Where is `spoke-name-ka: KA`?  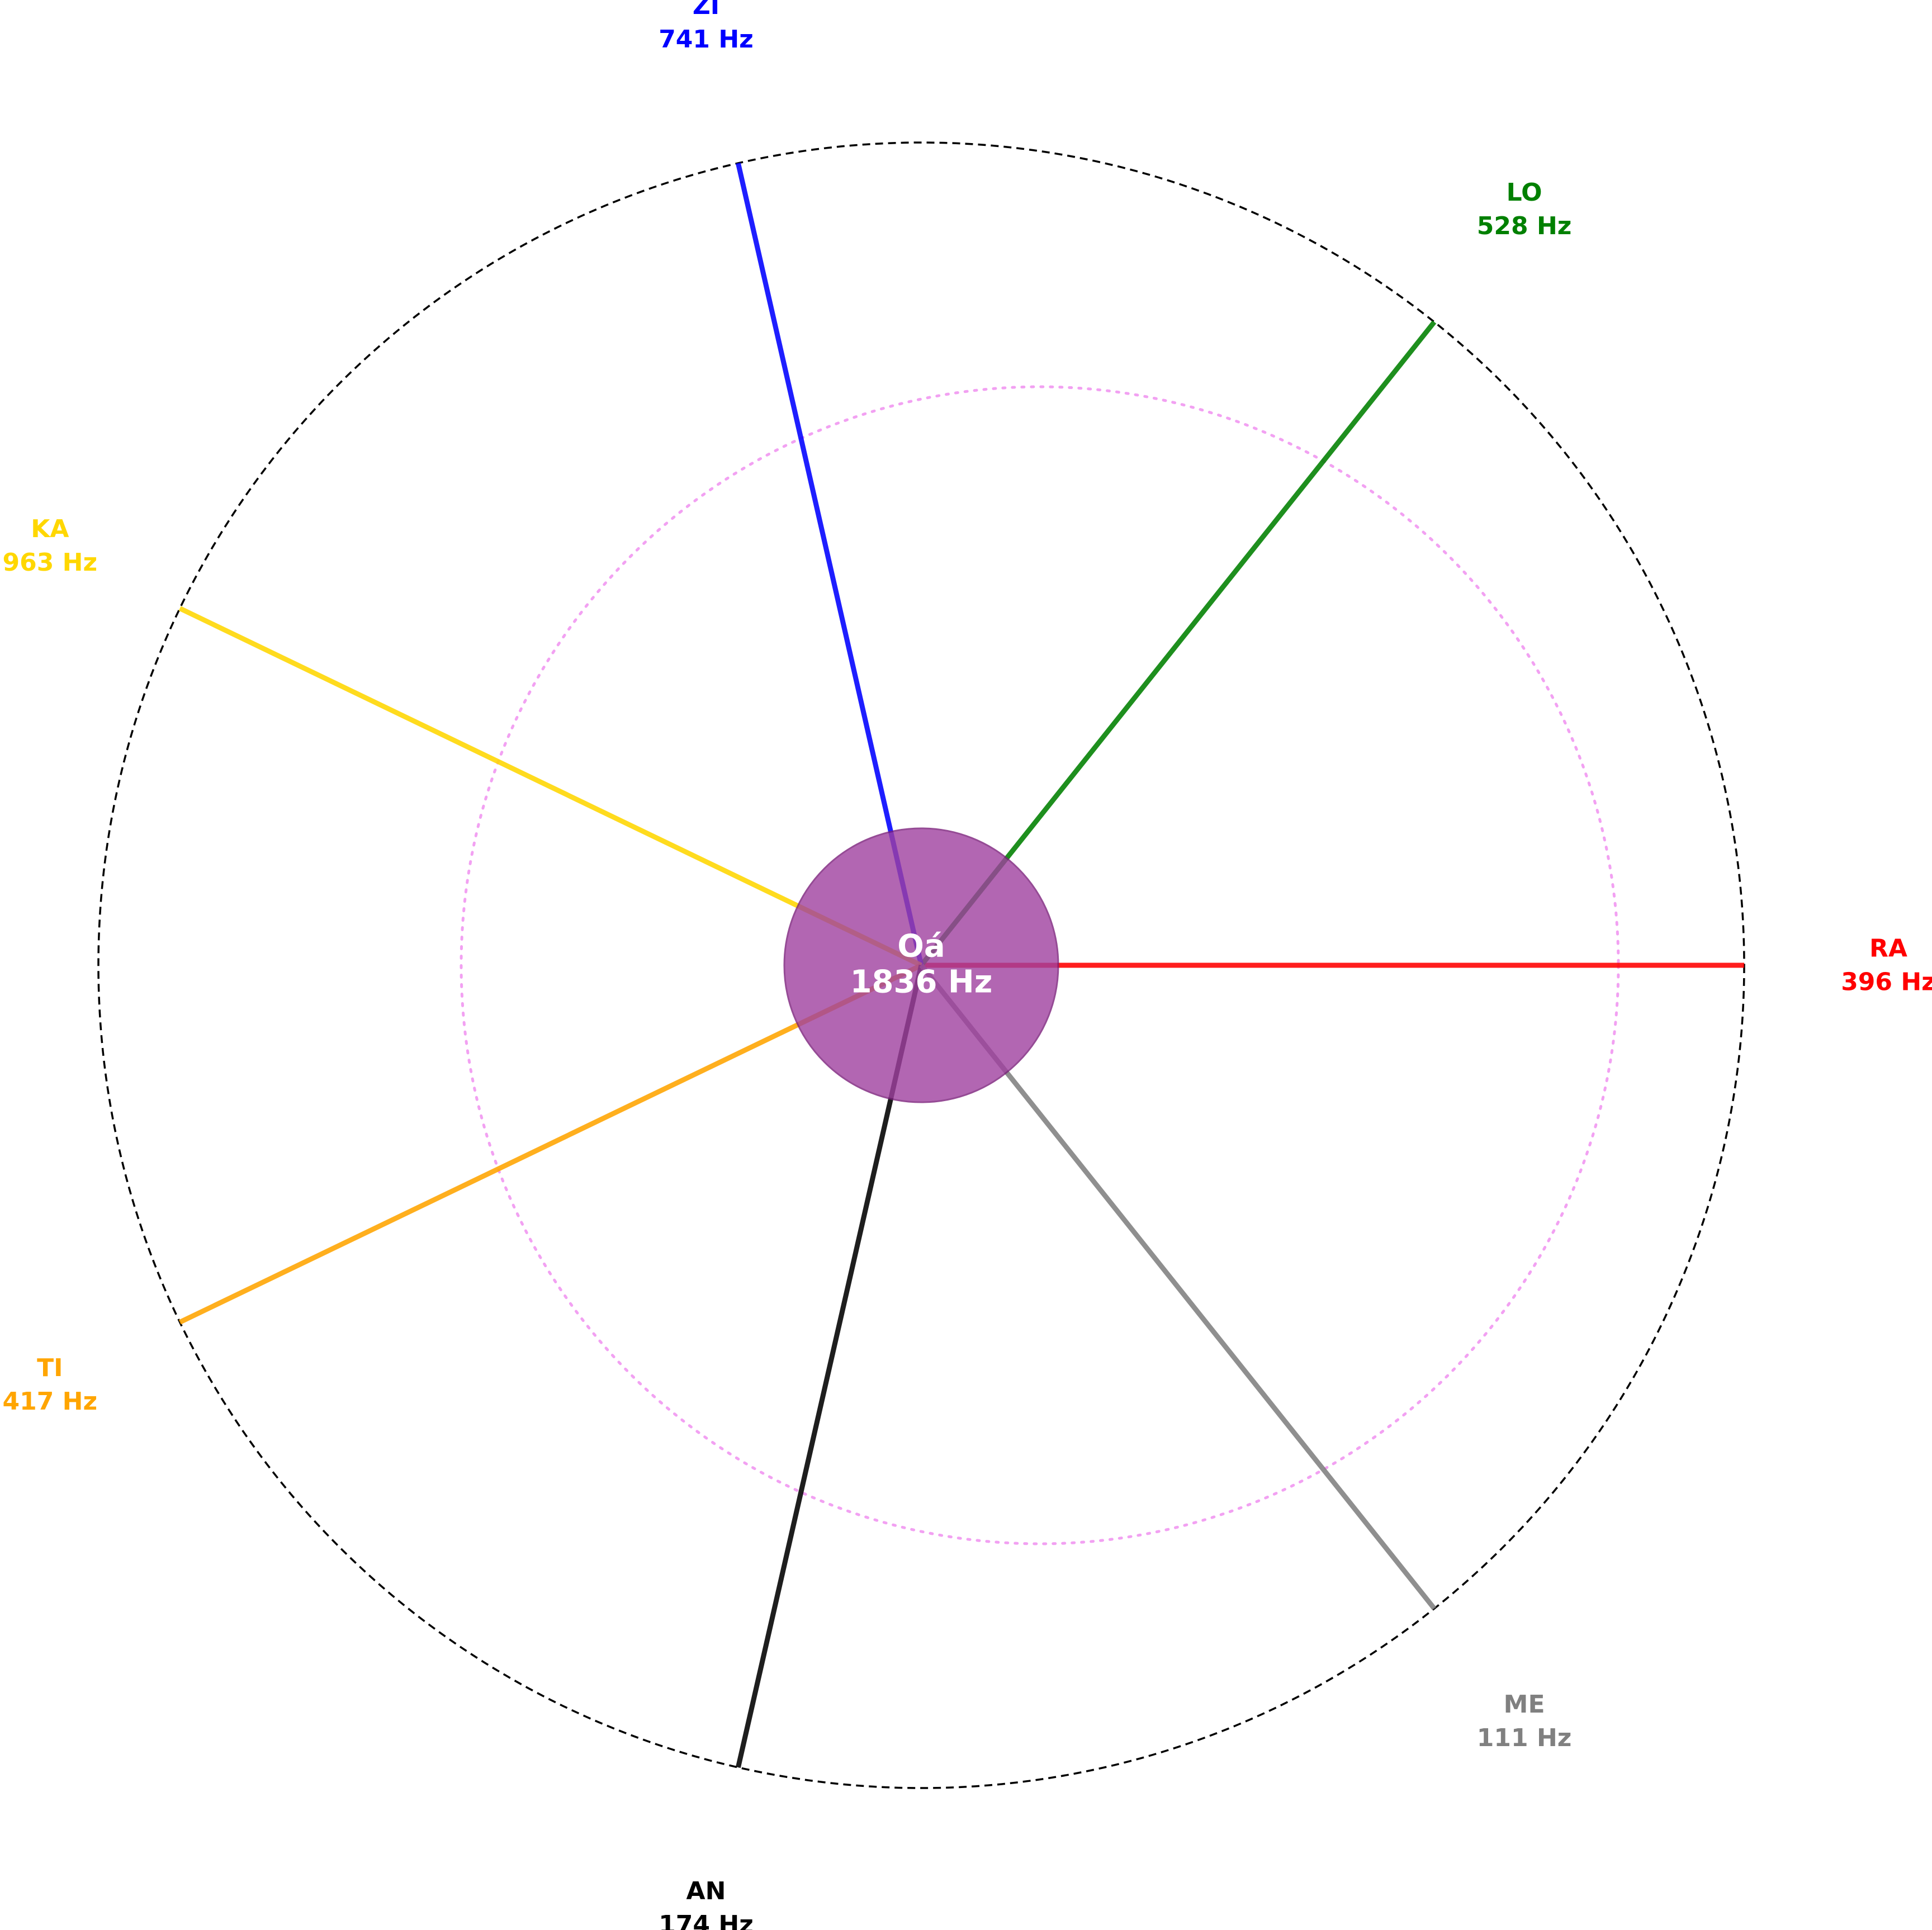 spoke-name-ka: KA is located at coordinates (50, 529).